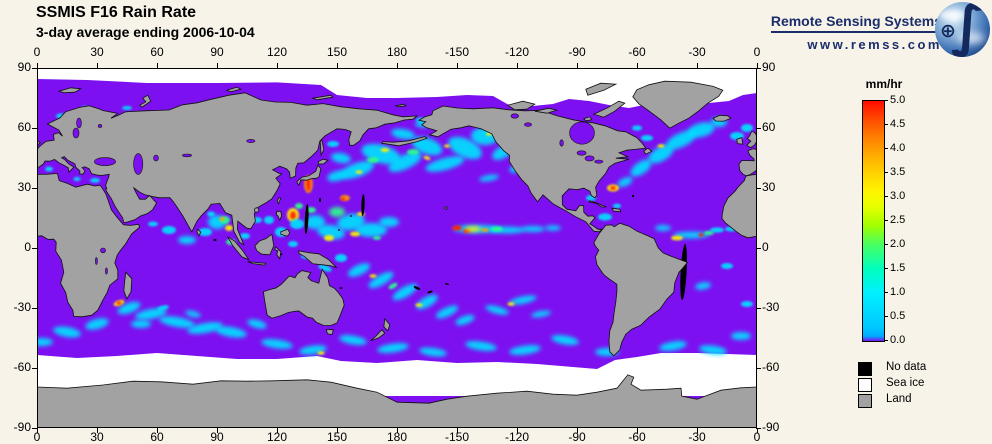 The width and height of the screenshot is (992, 444). Describe the element at coordinates (678, 104) in the screenshot. I see `greenland` at that location.